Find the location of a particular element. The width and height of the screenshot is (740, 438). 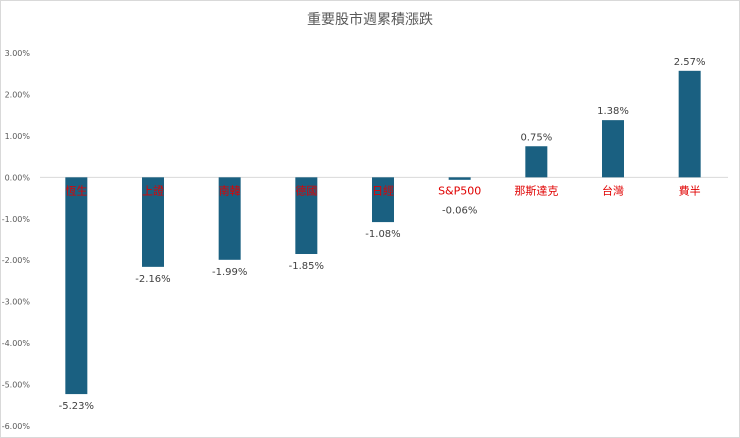

chart-title: 重要股市週累積漲跌 is located at coordinates (370, 19).